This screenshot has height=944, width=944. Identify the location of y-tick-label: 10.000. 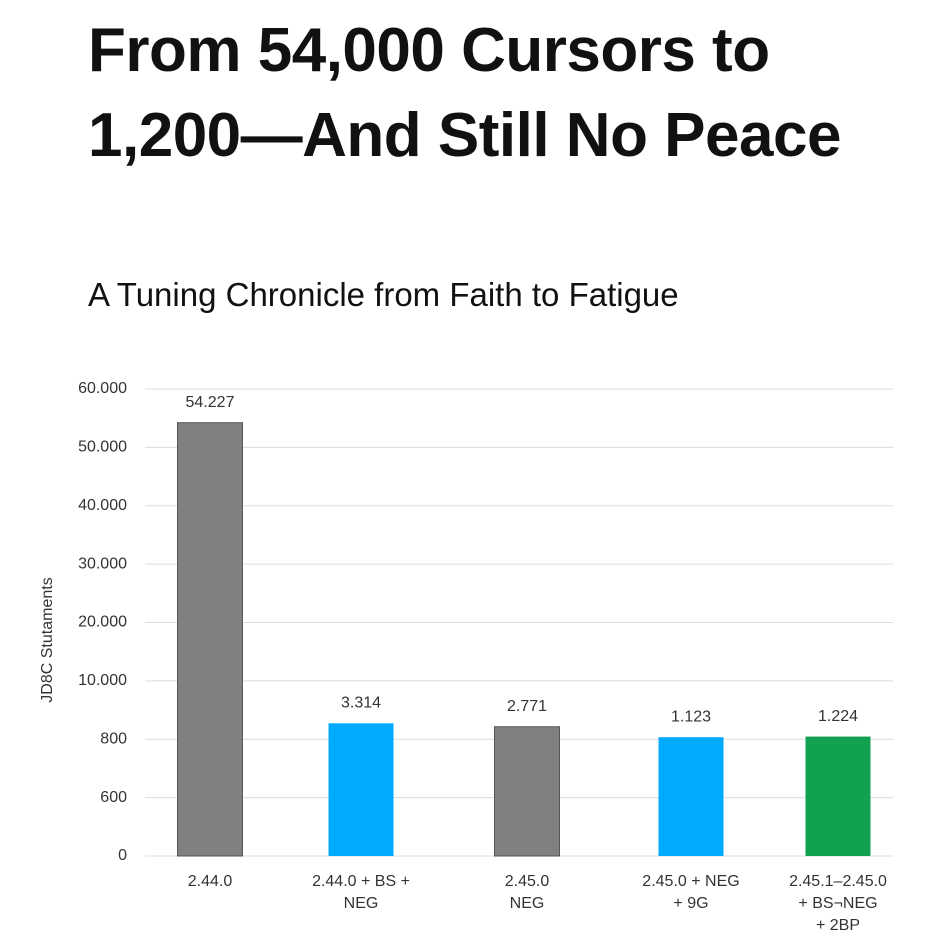
(102, 680).